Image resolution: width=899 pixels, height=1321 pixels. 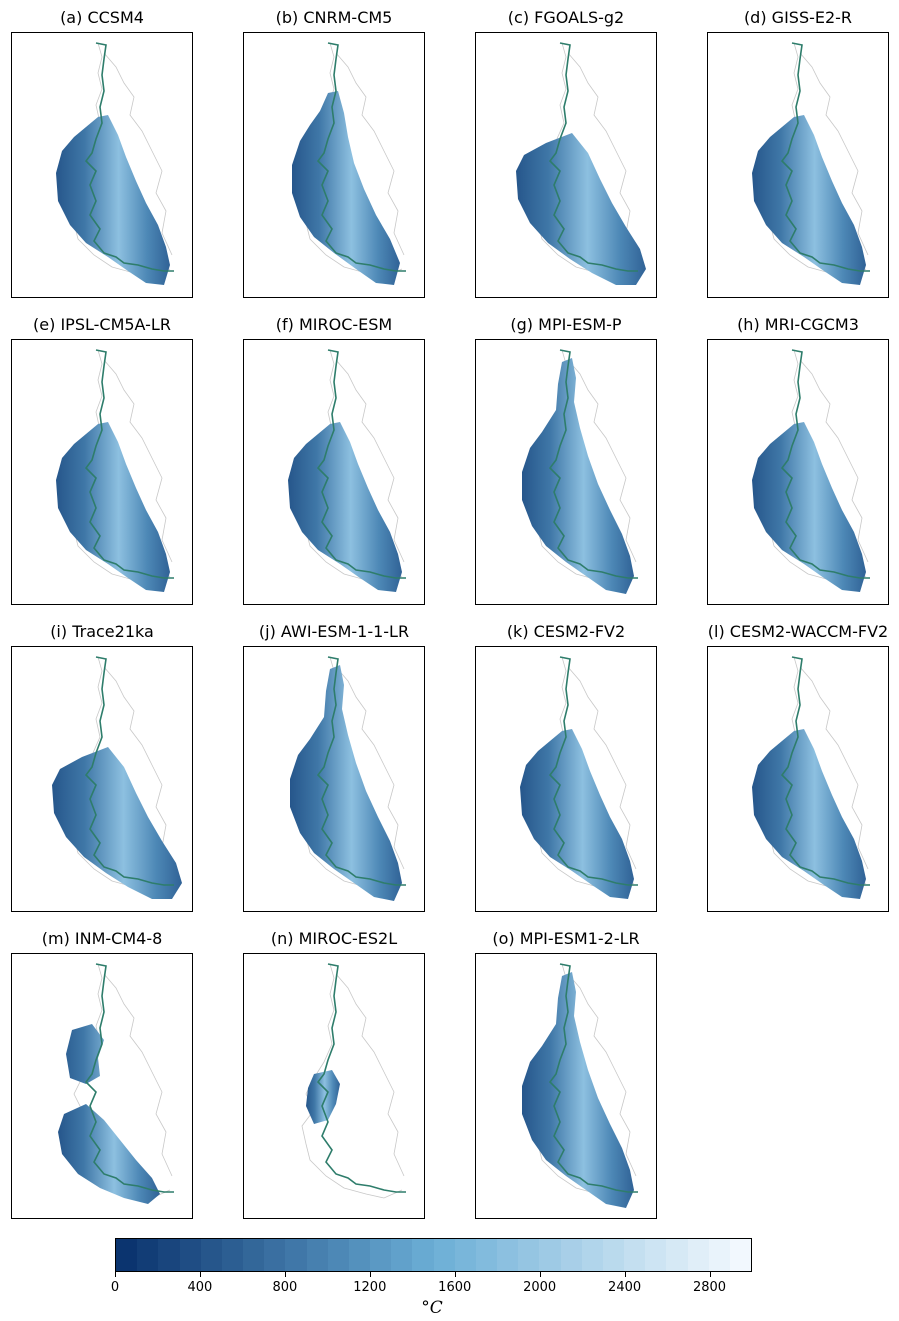 What do you see at coordinates (285, 1287) in the screenshot?
I see `colorbar-tick-label: 800` at bounding box center [285, 1287].